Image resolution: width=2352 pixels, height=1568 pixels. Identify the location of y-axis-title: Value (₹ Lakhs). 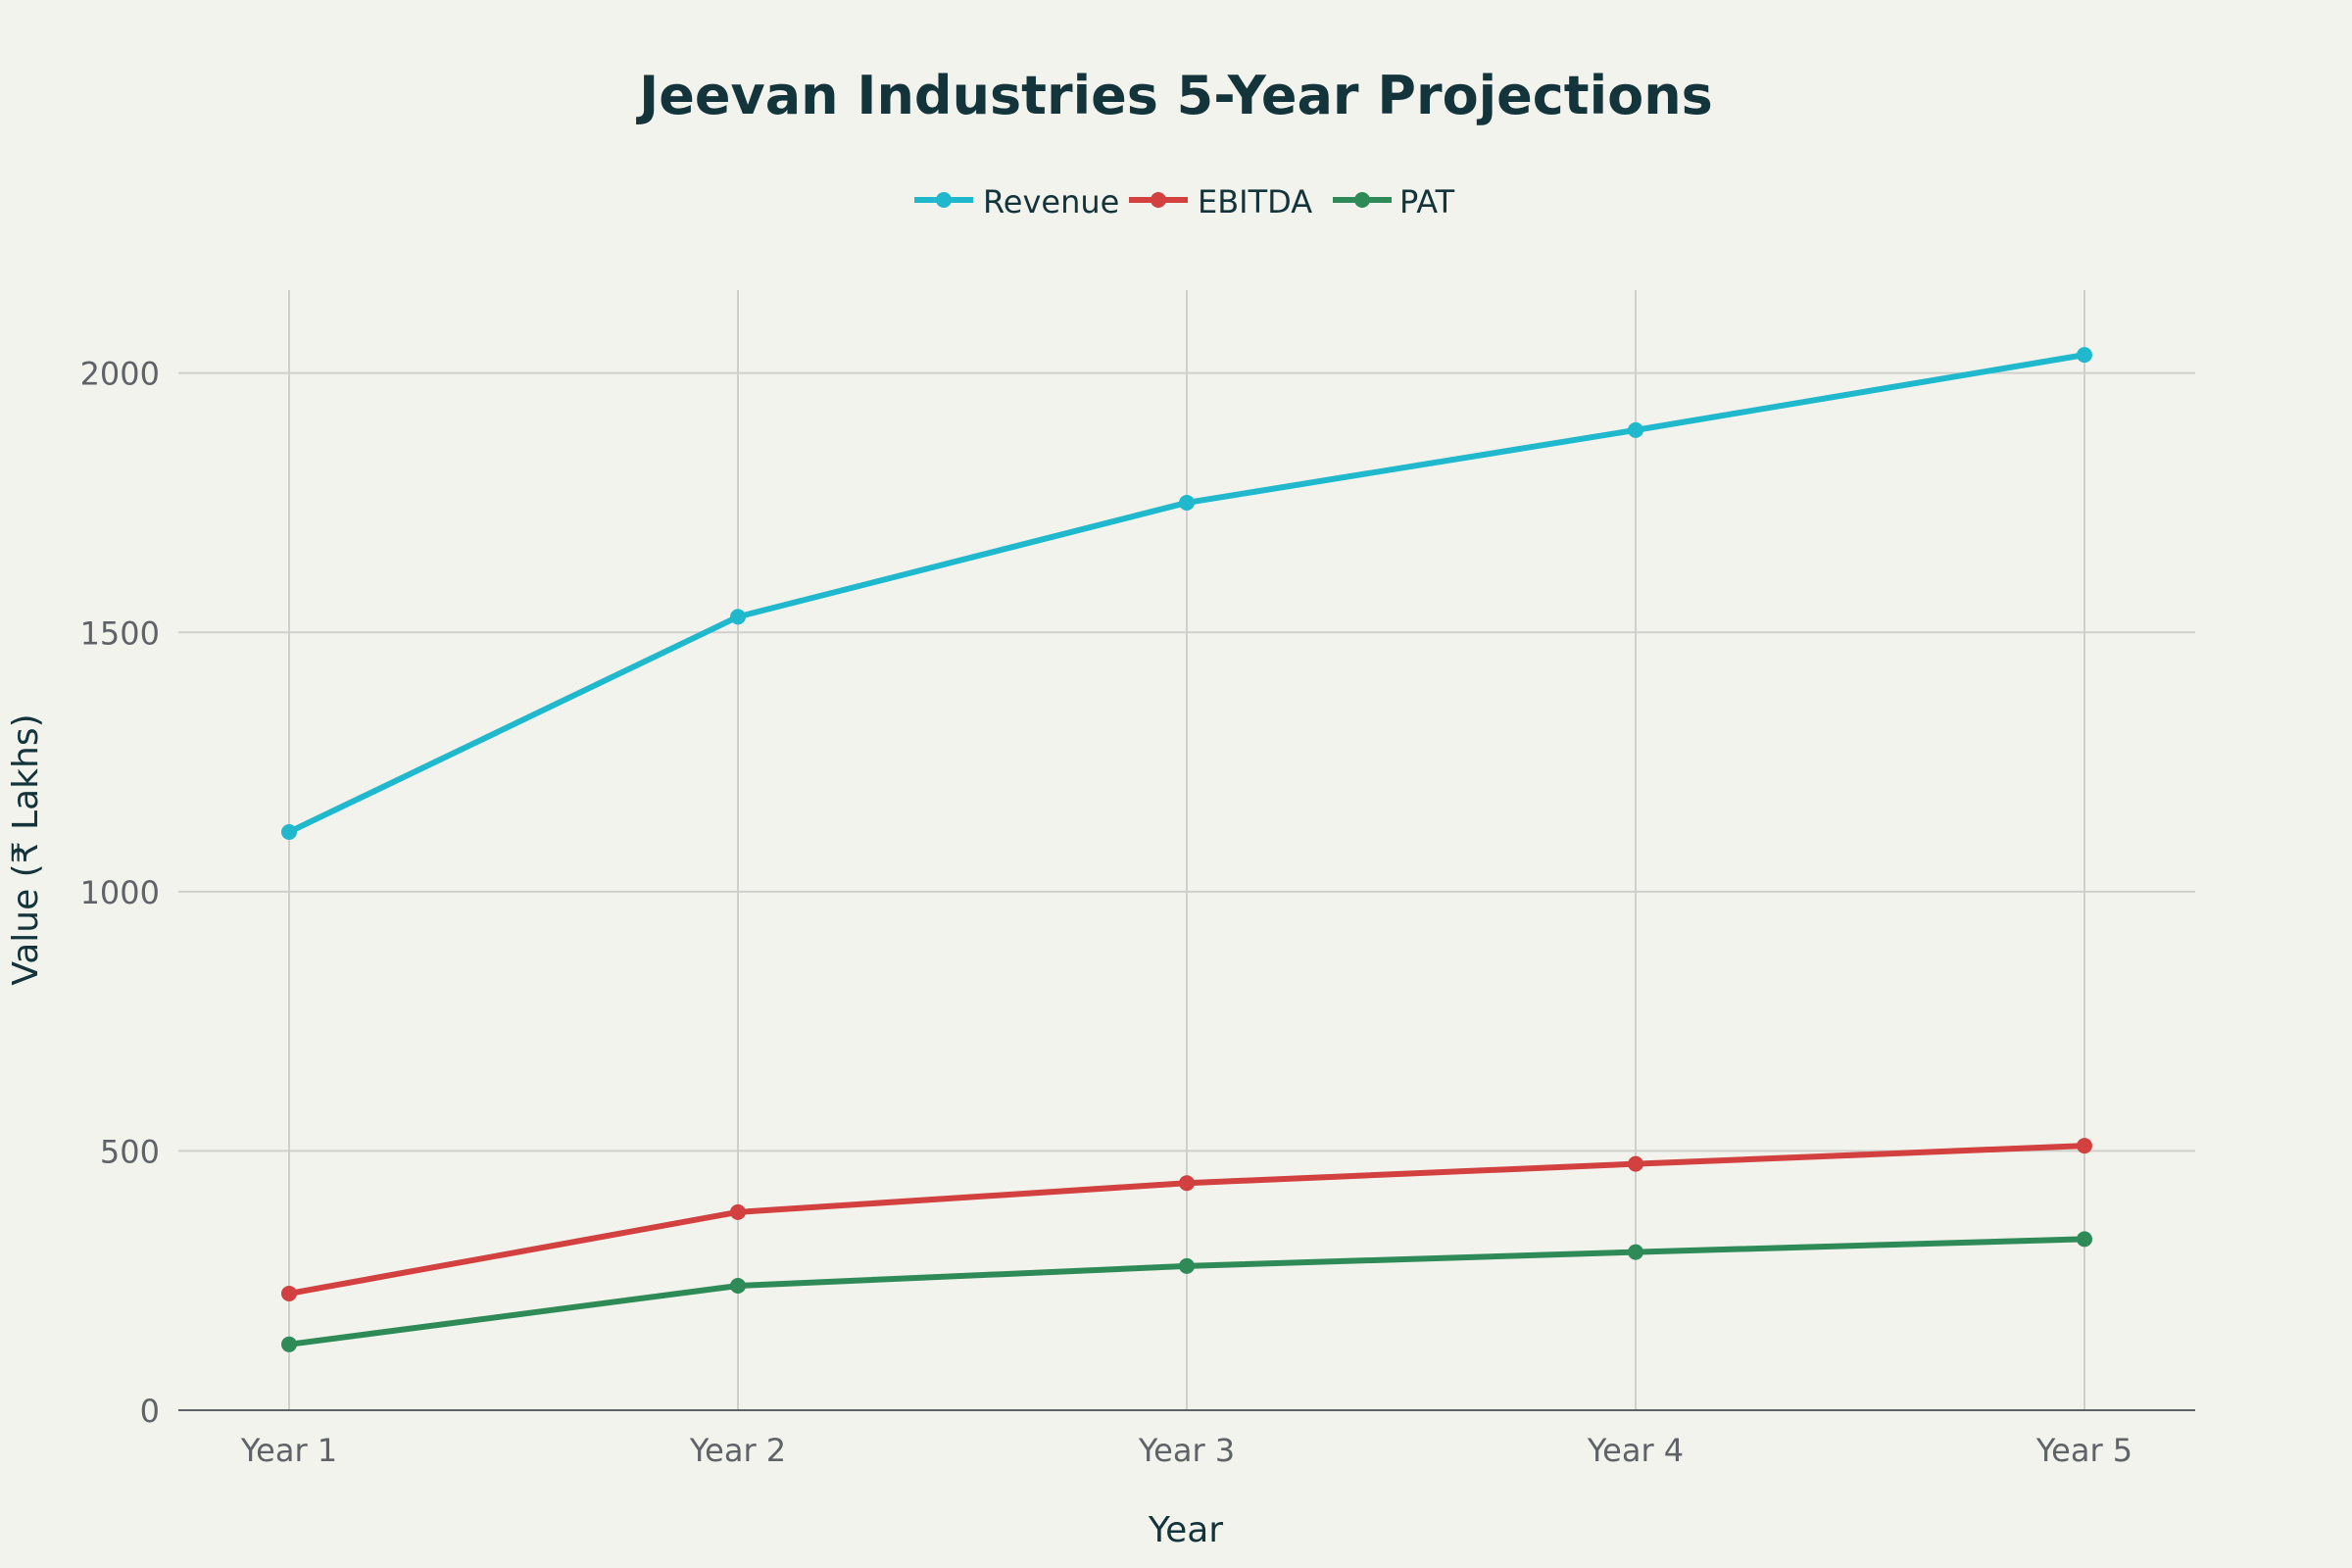
(26, 849).